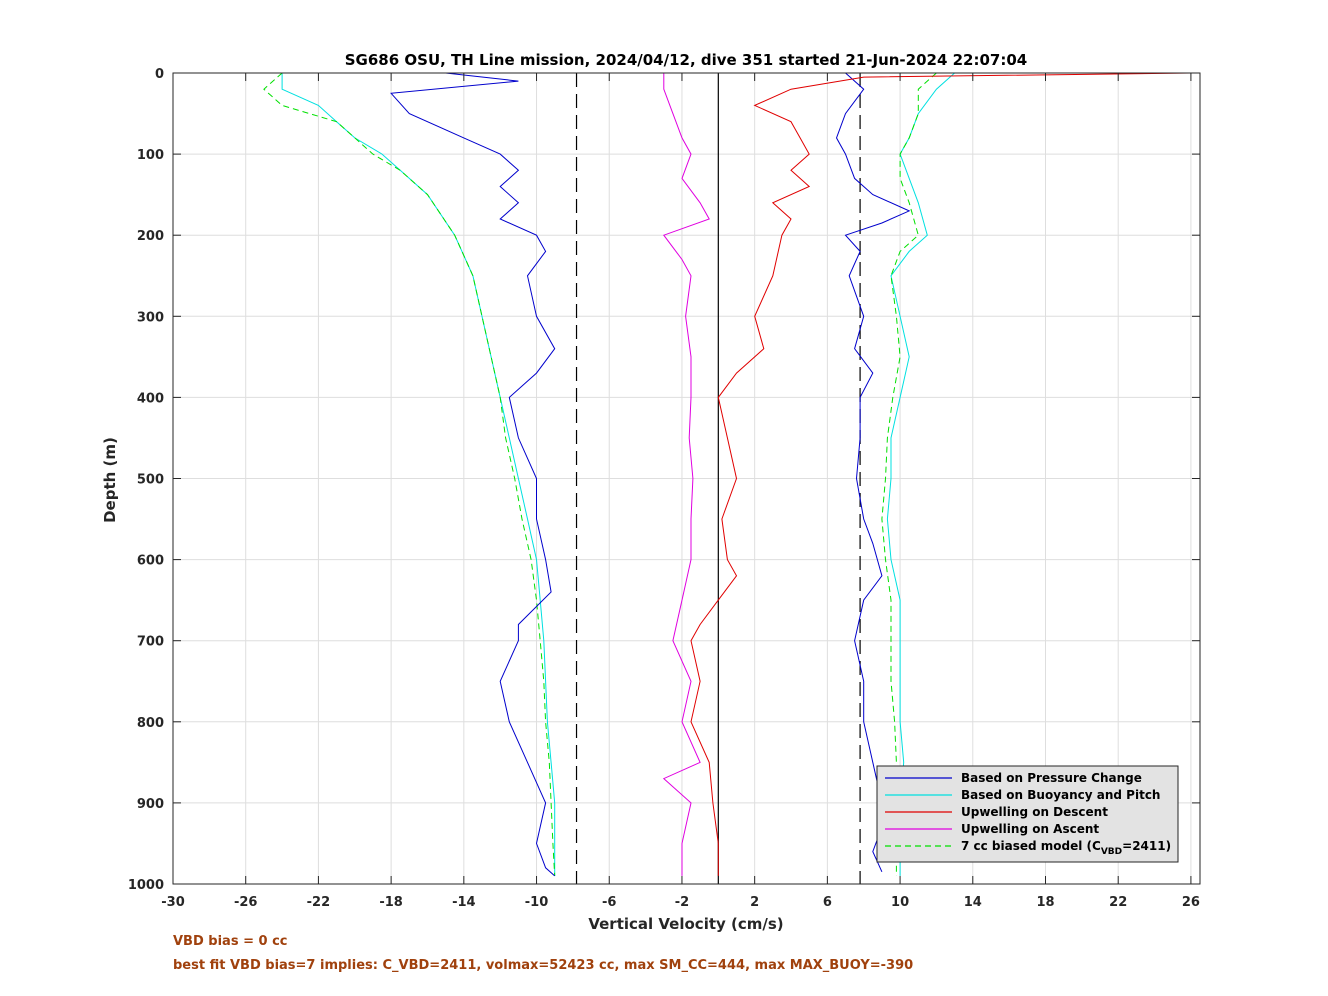 The width and height of the screenshot is (1328, 996). I want to click on y-tick-label: 100, so click(150, 155).